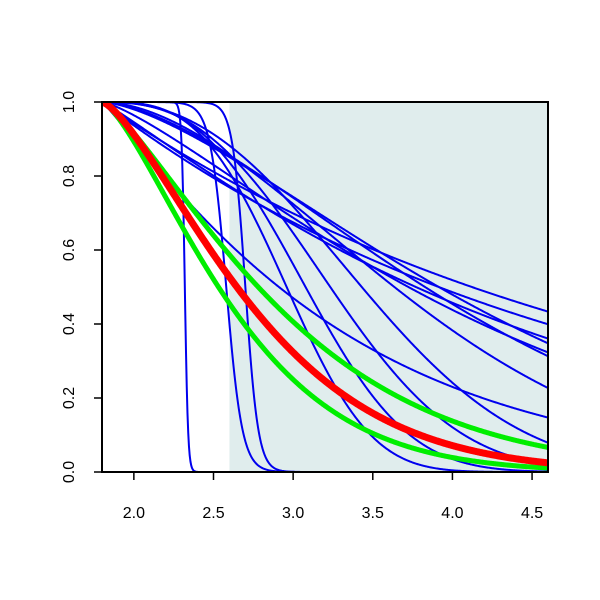  What do you see at coordinates (69, 324) in the screenshot?
I see `y-tick-label: 0.4` at bounding box center [69, 324].